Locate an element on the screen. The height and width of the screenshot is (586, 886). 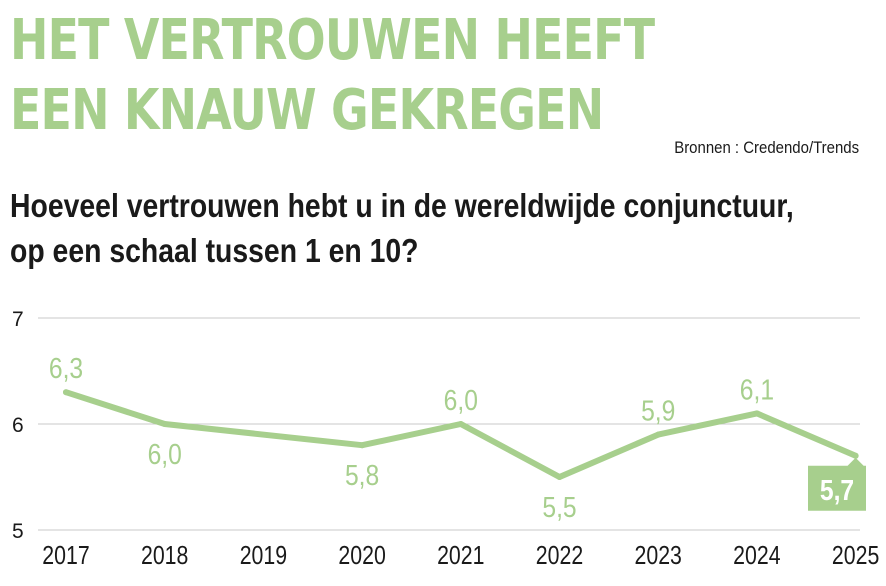
source-note: Bronnen : Credendo/Trends is located at coordinates (766, 147).